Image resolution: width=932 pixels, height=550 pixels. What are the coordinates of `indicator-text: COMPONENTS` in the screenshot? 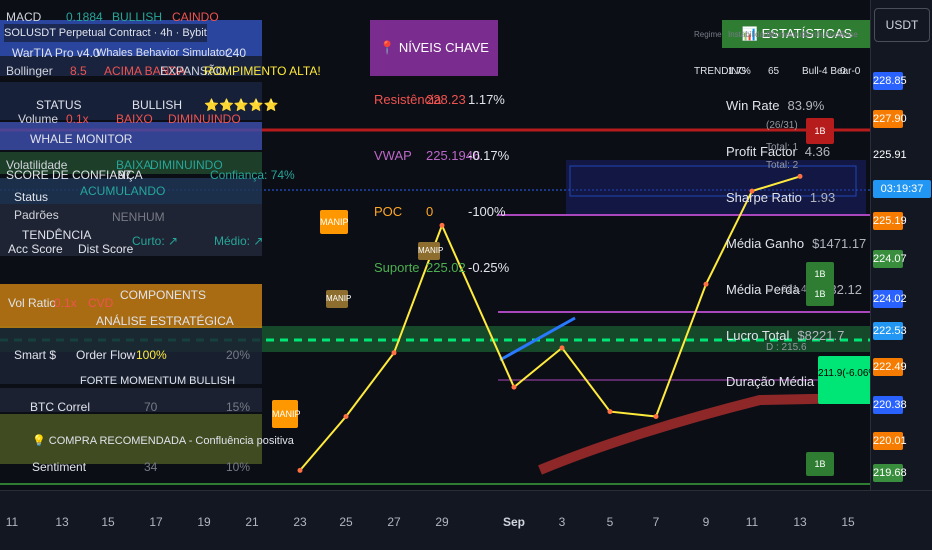 It's located at (163, 295).